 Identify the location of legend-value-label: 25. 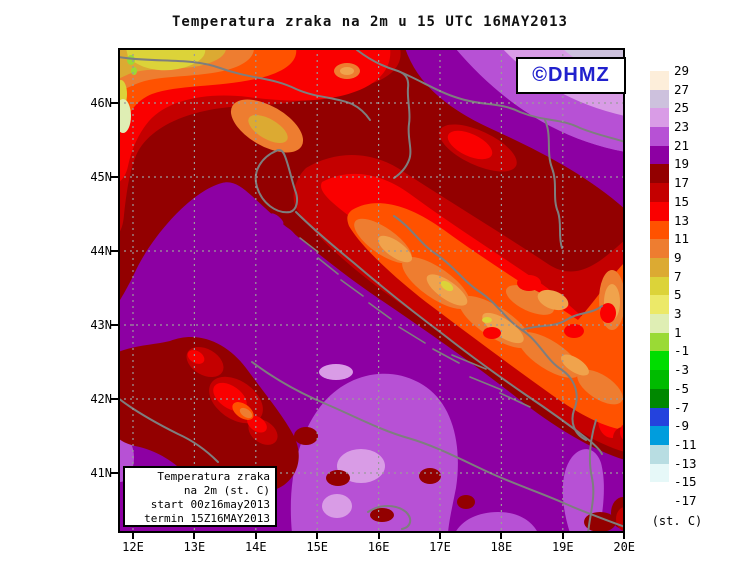
(682, 108).